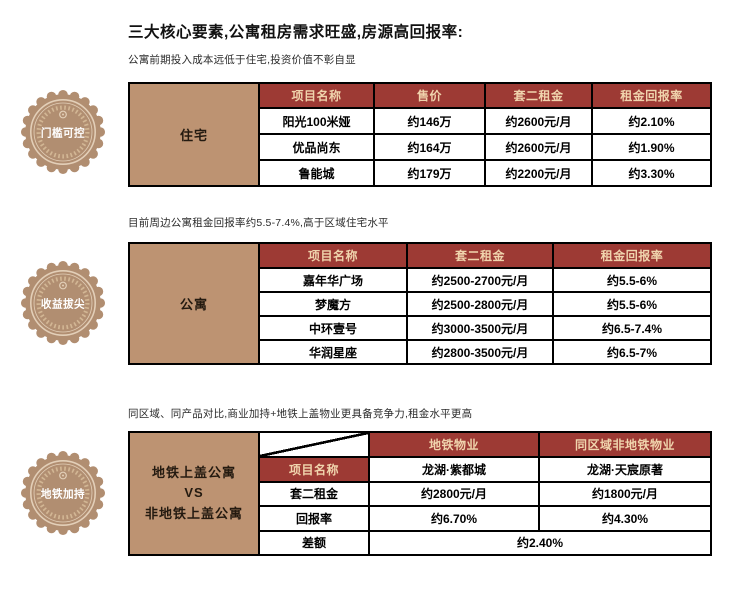 The width and height of the screenshot is (740, 594). Describe the element at coordinates (333, 304) in the screenshot. I see `project-name-cell: 梦魔方` at that location.